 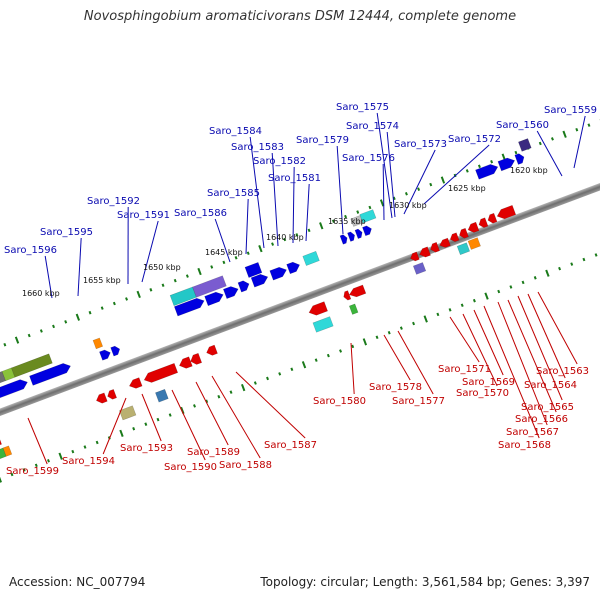 I want to click on gene-label: Saro_1580, so click(x=339, y=401).